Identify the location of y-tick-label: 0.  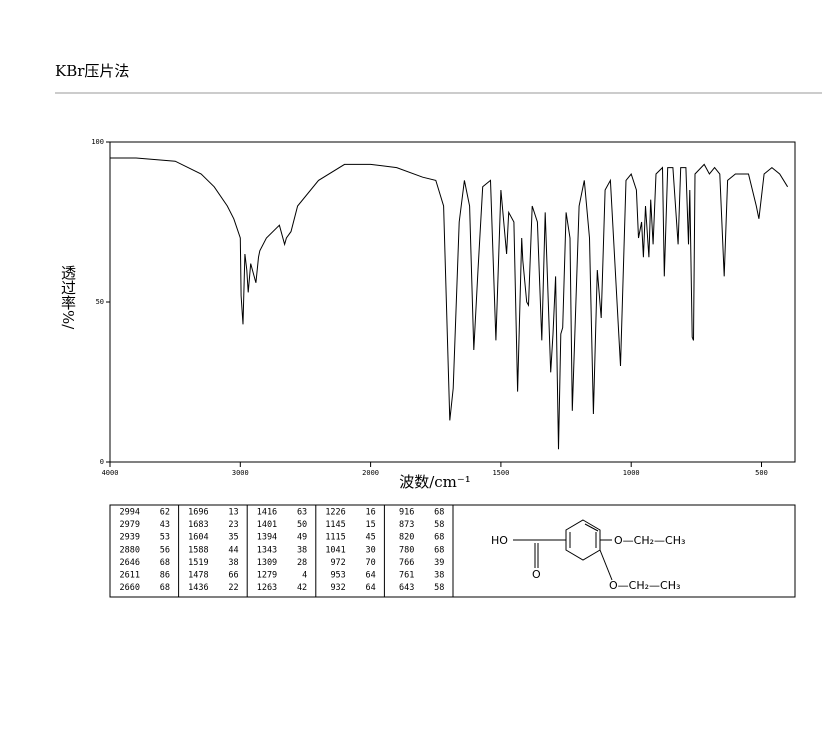
(102, 462).